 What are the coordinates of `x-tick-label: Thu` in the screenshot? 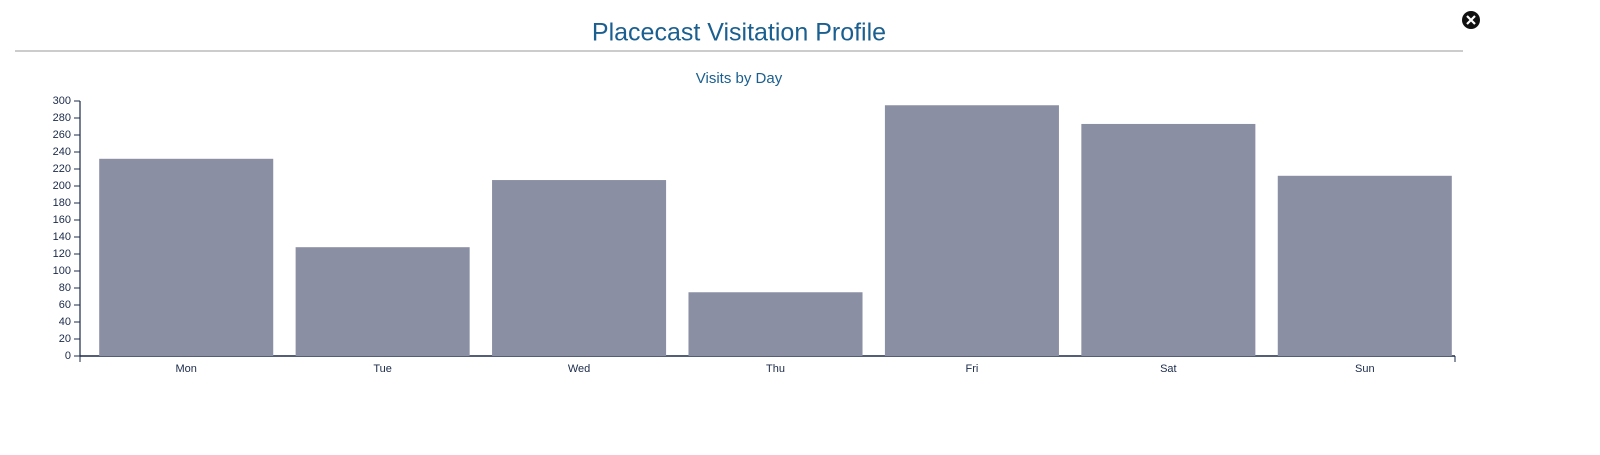 It's located at (775, 369).